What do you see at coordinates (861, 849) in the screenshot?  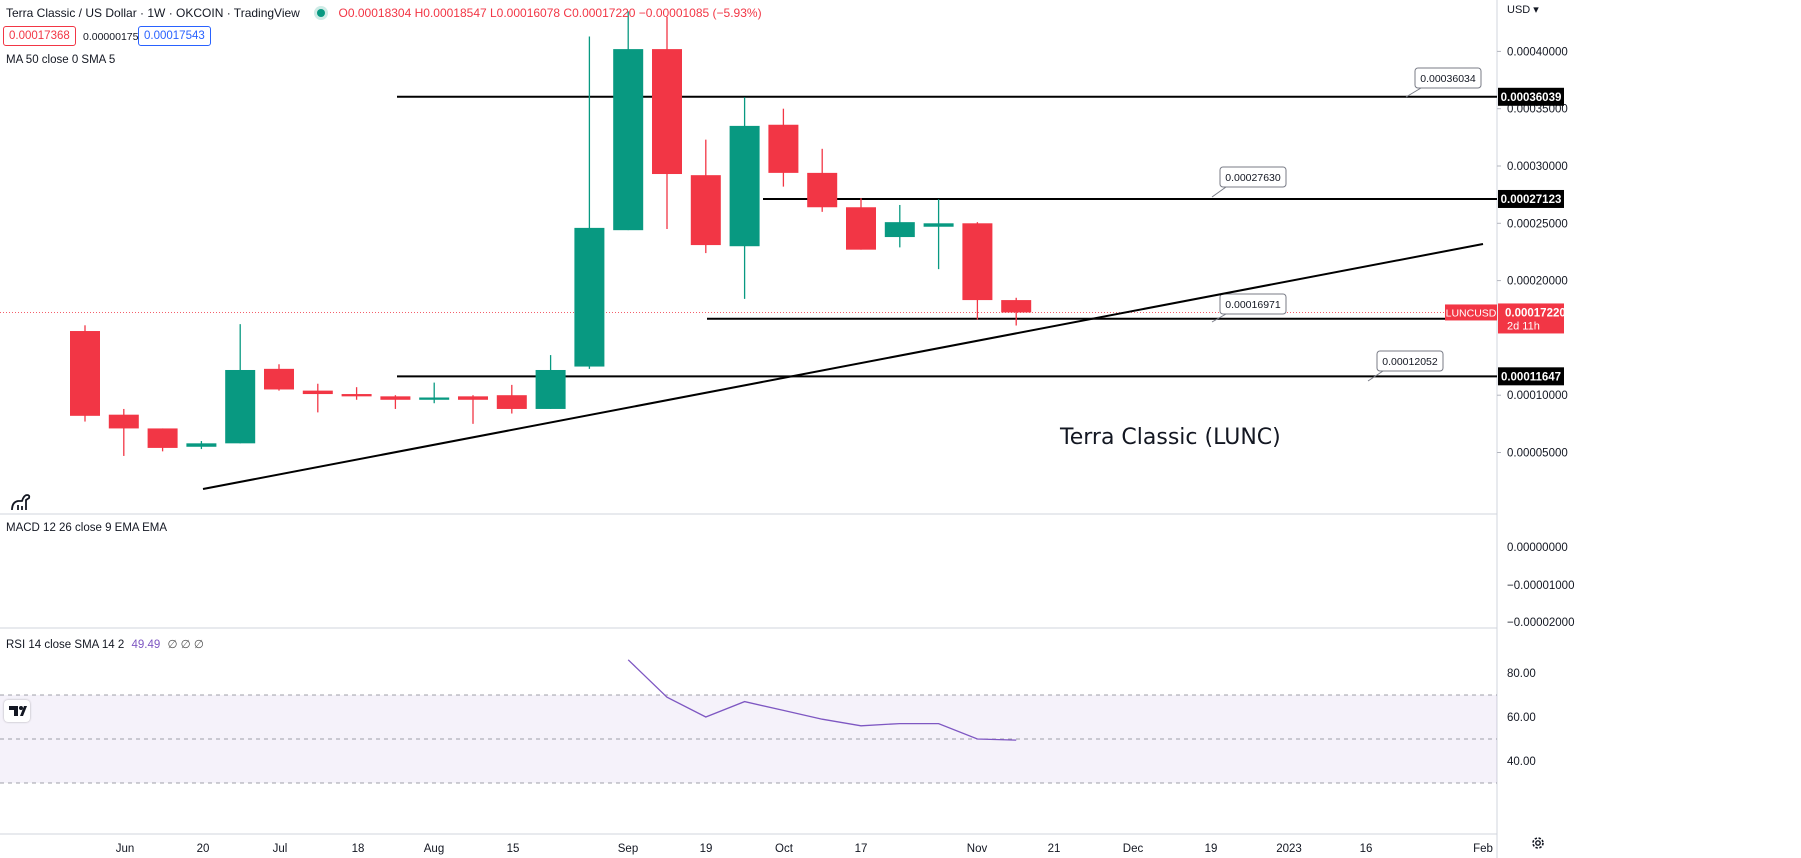 I see `x-tick-label: 17` at bounding box center [861, 849].